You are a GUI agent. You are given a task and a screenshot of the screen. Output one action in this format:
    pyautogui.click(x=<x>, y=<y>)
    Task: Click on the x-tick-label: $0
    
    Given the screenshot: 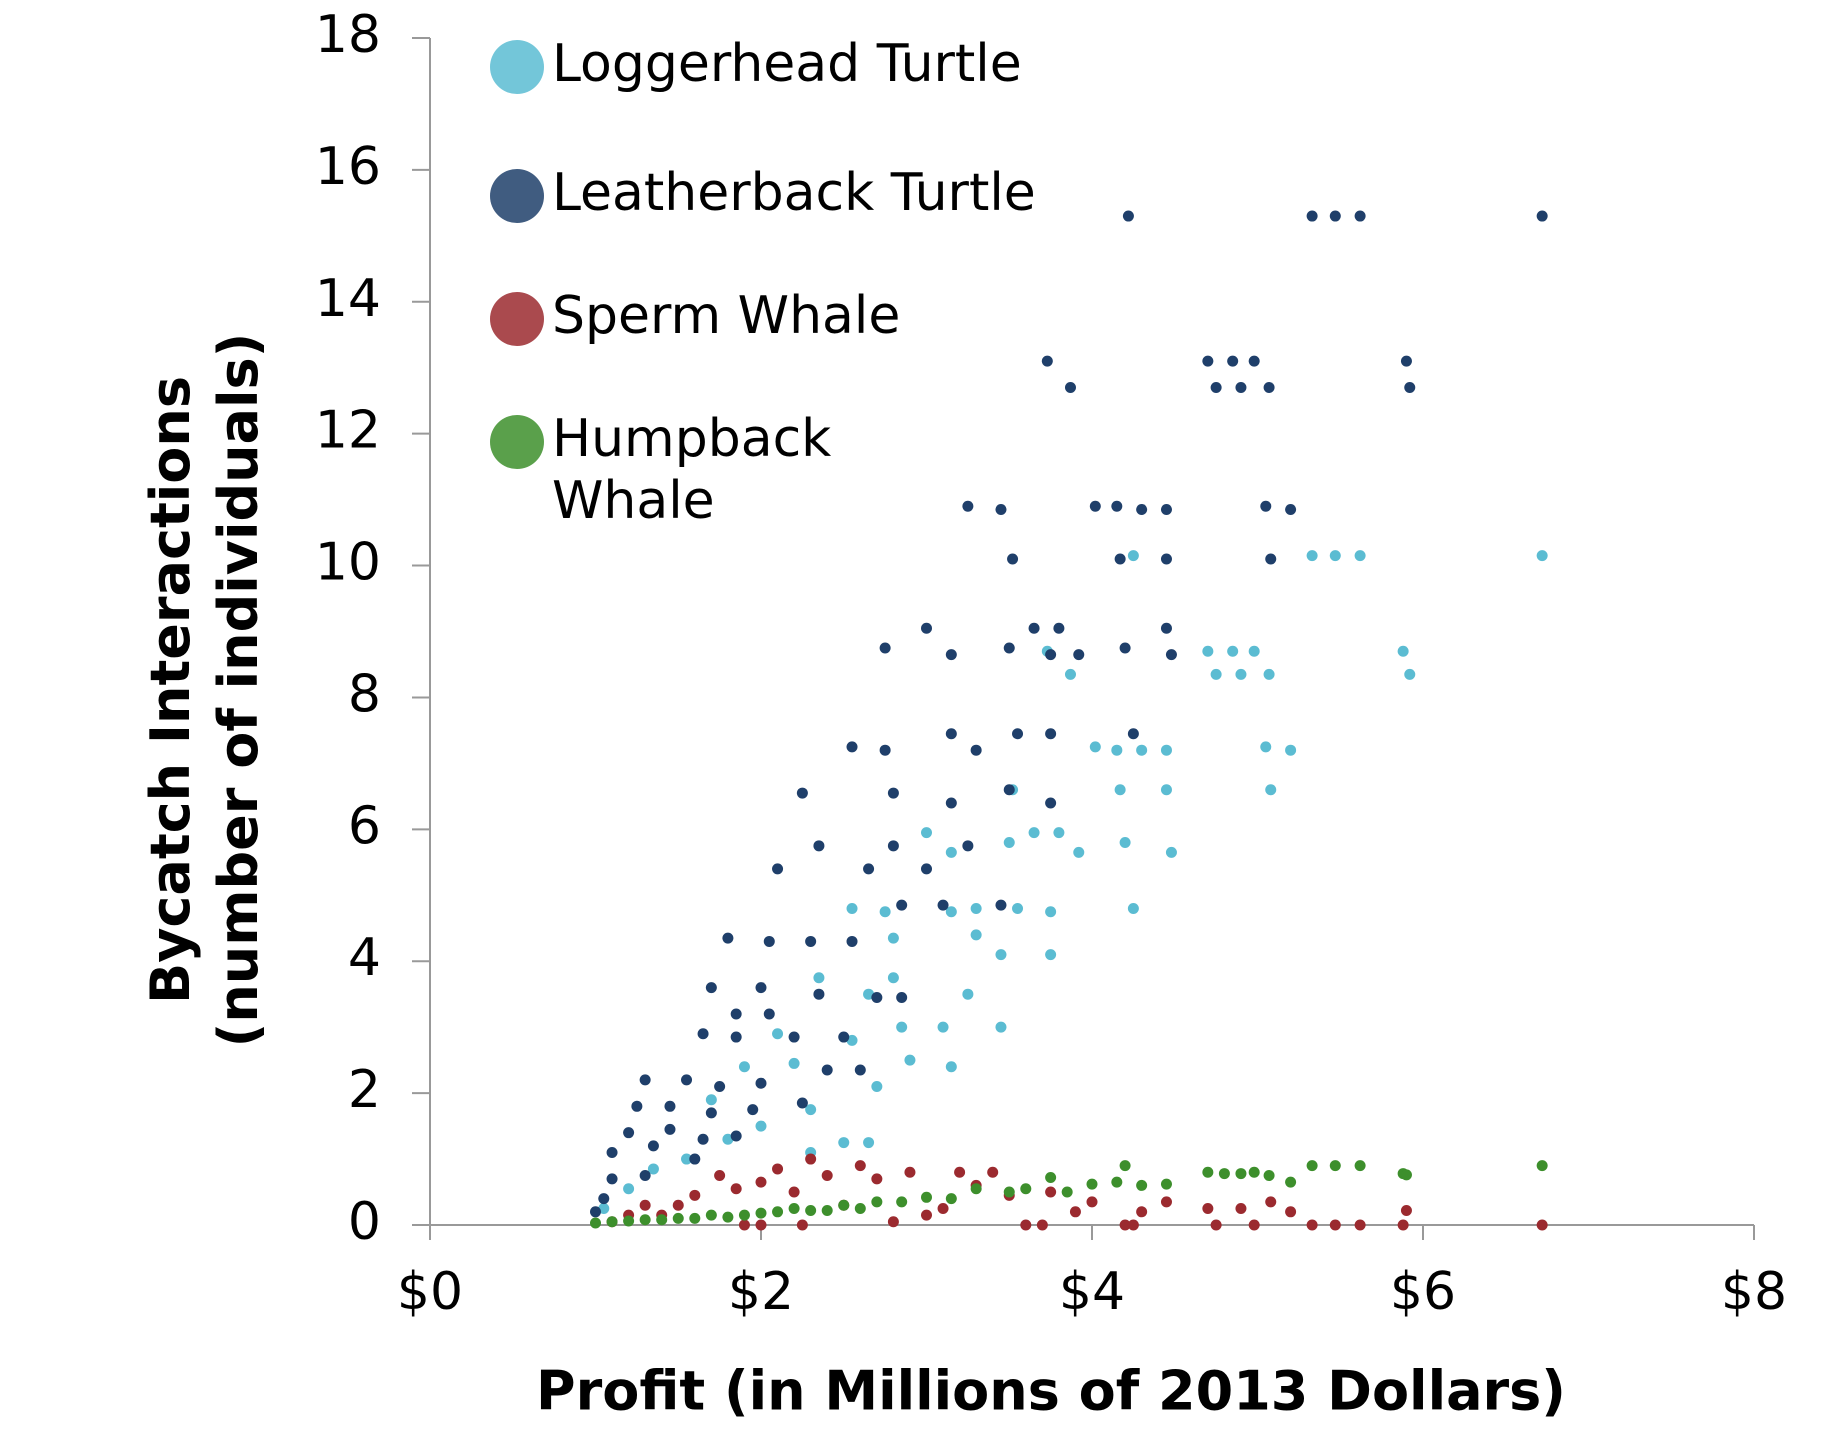 What is the action you would take?
    pyautogui.click(x=430, y=1292)
    